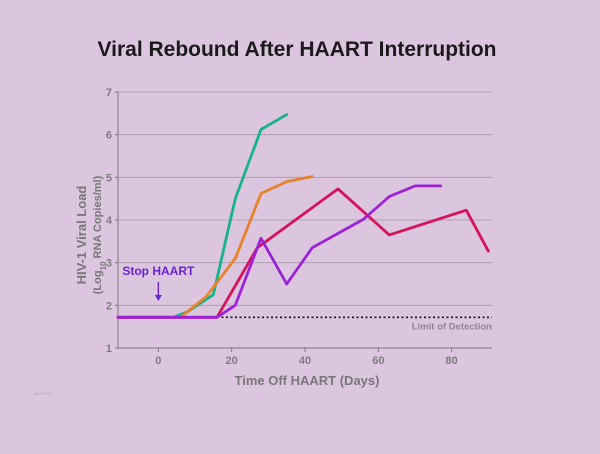  I want to click on x-axis-title: Time Off HAART (Days), so click(307, 380).